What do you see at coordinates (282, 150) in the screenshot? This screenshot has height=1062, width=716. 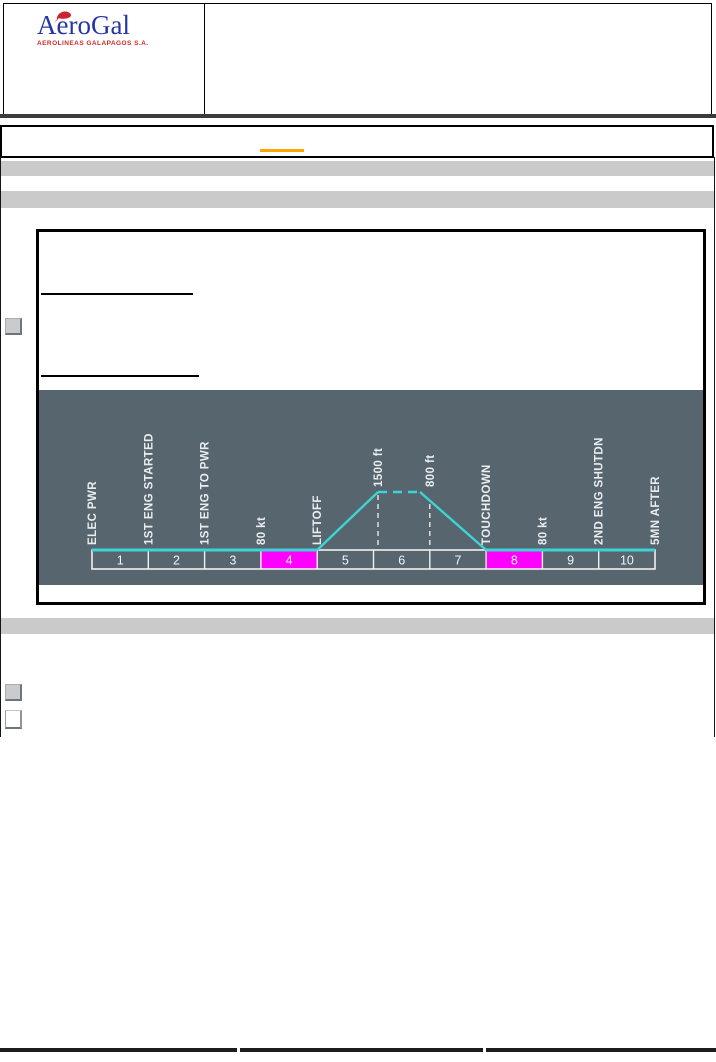 I see `title-link-underline` at bounding box center [282, 150].